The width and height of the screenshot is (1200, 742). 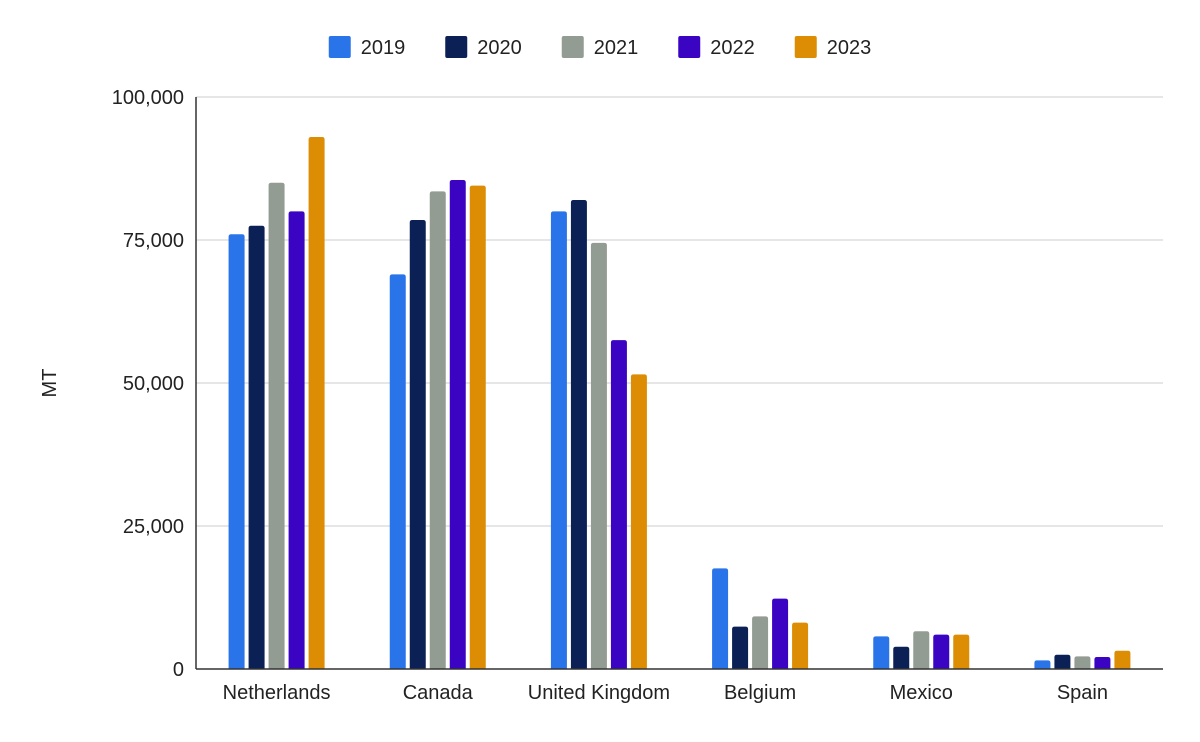 What do you see at coordinates (1102, 662) in the screenshot?
I see `bar-2022-spain` at bounding box center [1102, 662].